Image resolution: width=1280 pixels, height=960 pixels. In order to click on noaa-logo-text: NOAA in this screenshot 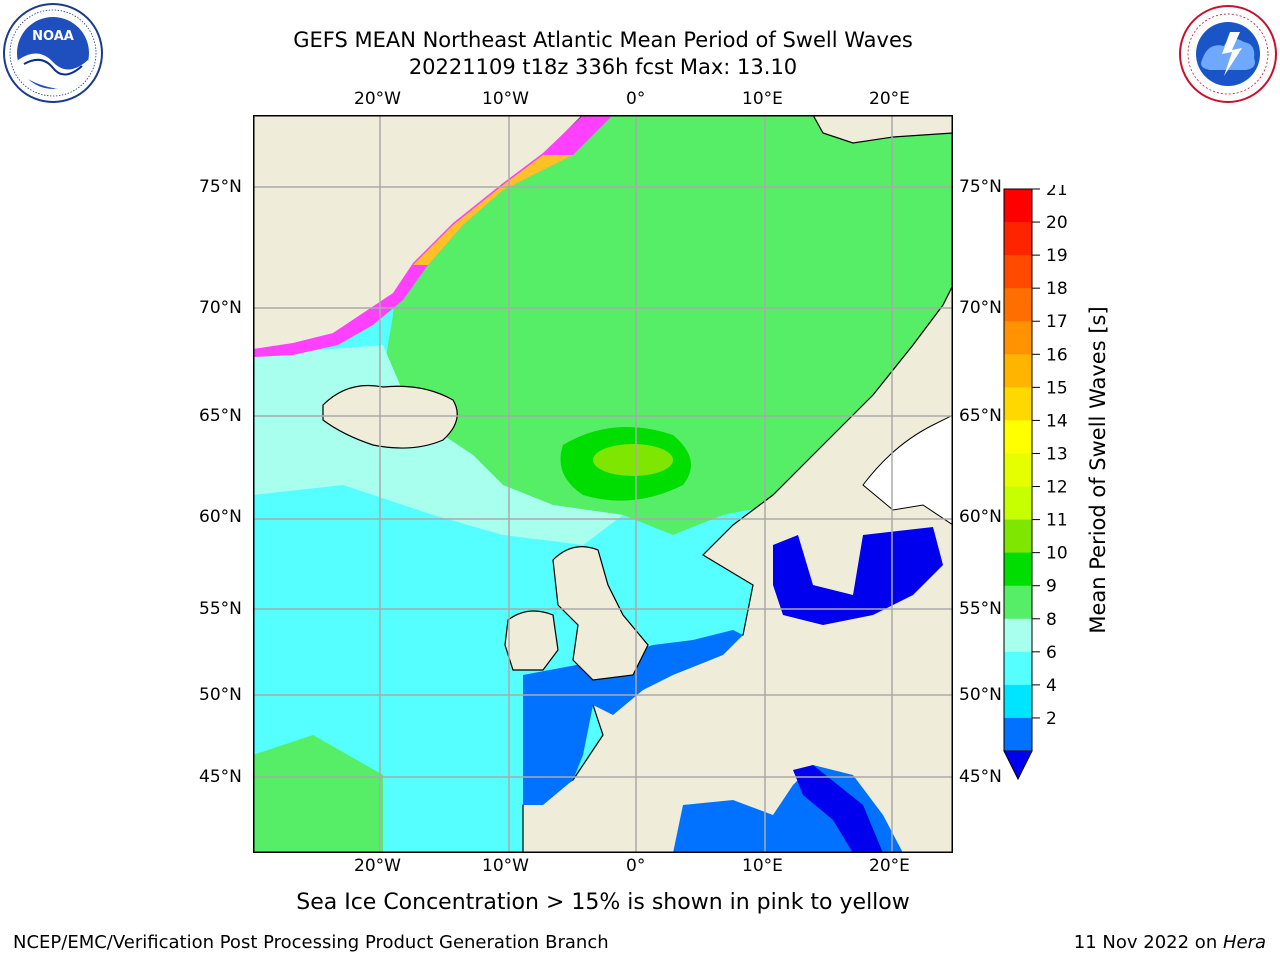, I will do `click(53, 36)`.